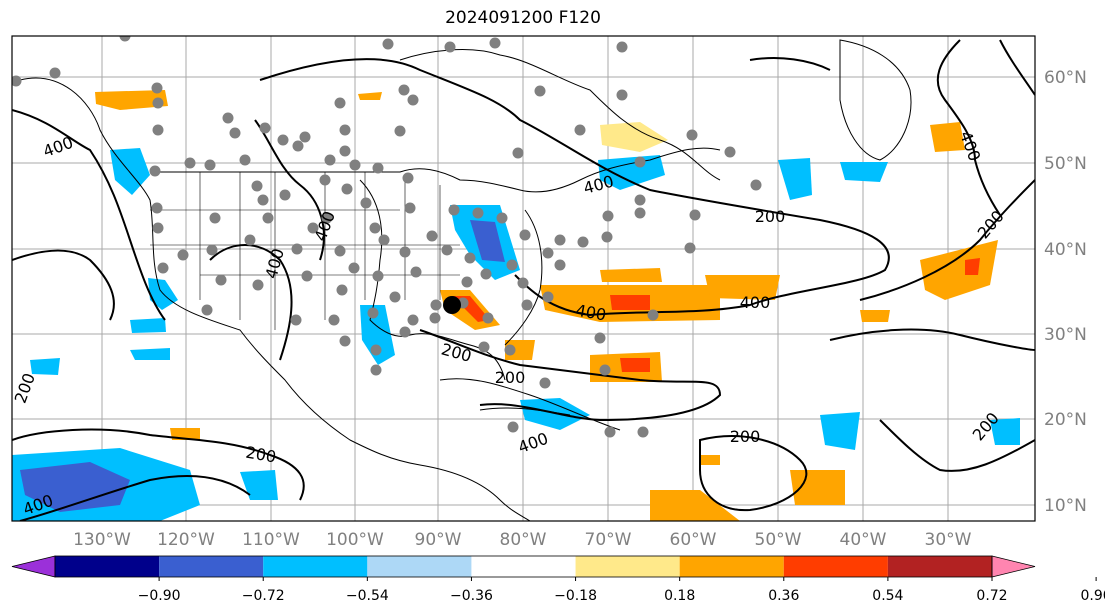 Image resolution: width=1105 pixels, height=615 pixels. What do you see at coordinates (452, 305) in the screenshot?
I see `selected-point-marker` at bounding box center [452, 305].